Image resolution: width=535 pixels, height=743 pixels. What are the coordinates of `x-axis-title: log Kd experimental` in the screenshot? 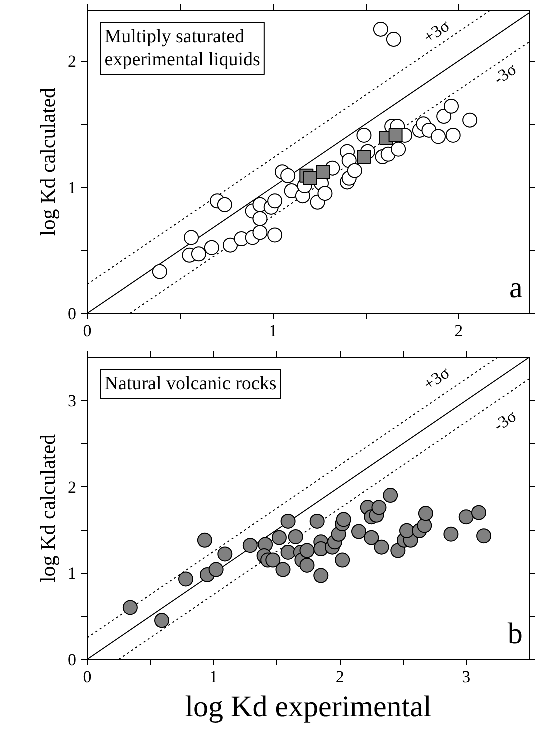 It's located at (308, 707).